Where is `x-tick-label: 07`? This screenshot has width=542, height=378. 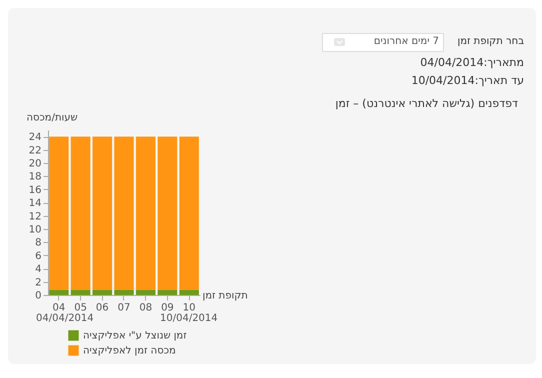 x-tick-label: 07 is located at coordinates (124, 308).